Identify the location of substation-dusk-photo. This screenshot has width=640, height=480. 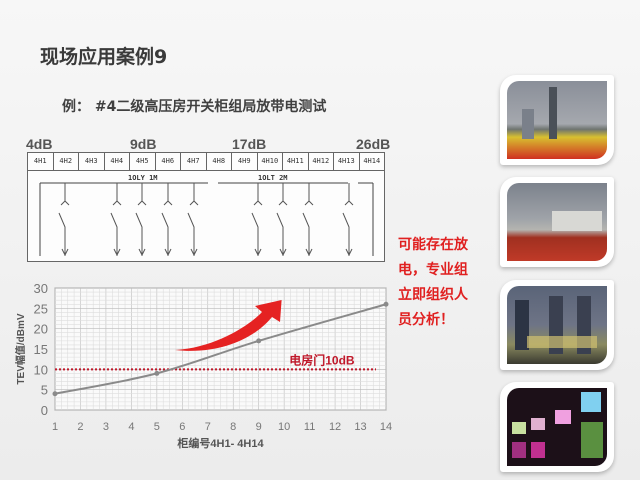
(557, 325).